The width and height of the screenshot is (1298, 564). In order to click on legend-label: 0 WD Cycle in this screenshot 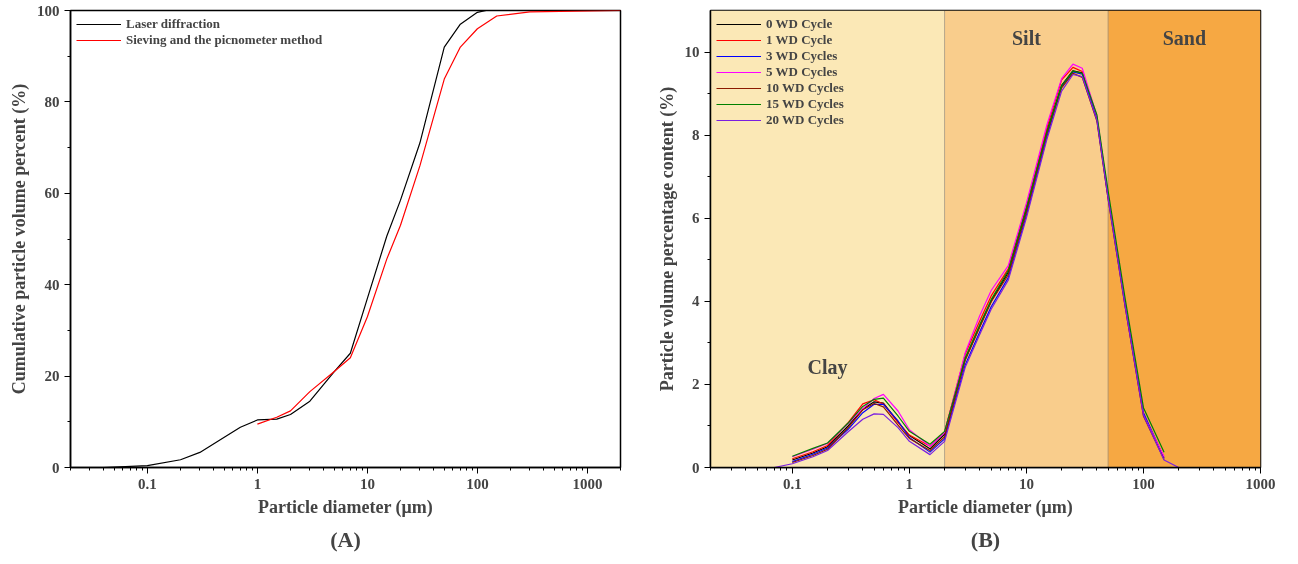, I will do `click(799, 24)`.